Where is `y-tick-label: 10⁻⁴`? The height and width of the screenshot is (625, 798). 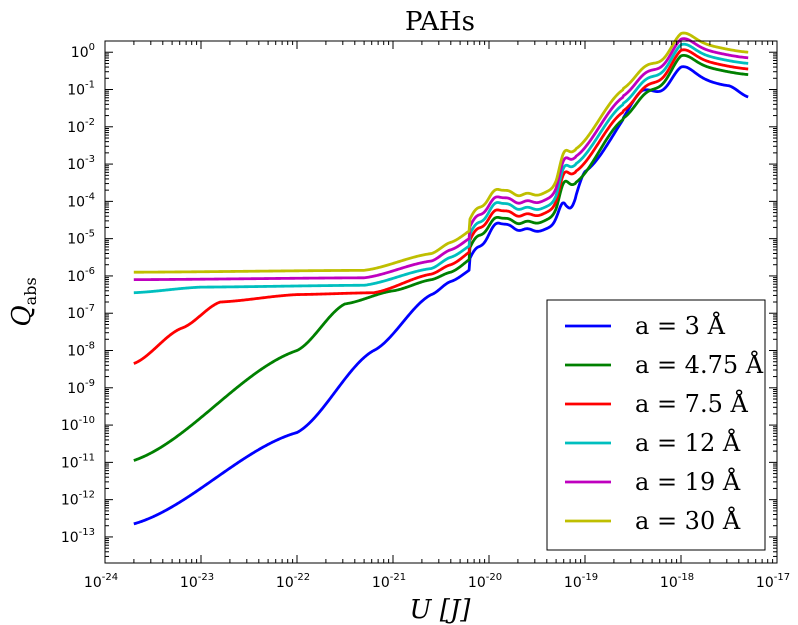 y-tick-label: 10⁻⁴ is located at coordinates (81, 200).